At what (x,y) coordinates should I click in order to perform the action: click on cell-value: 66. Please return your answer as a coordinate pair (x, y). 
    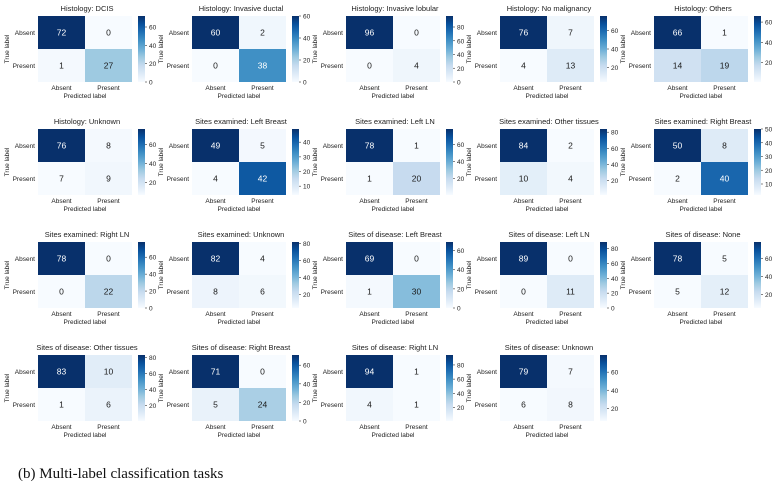
    Looking at the image, I should click on (678, 33).